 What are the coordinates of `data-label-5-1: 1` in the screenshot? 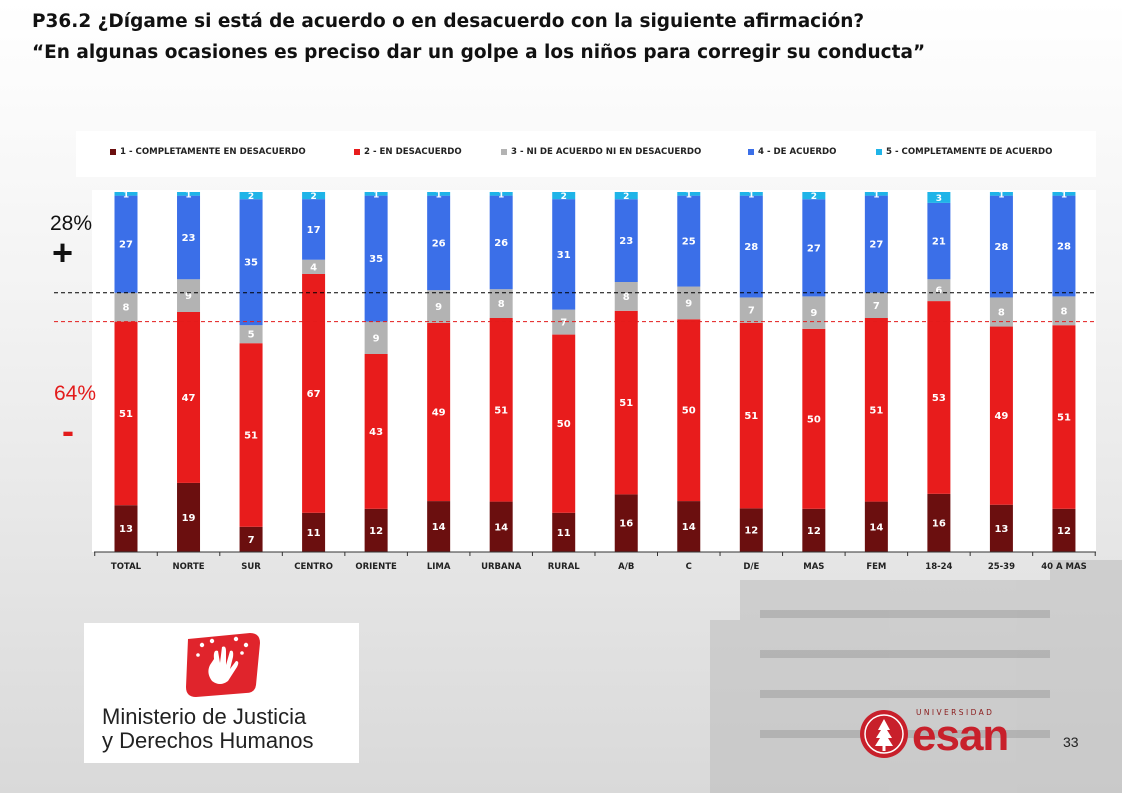 It's located at (188, 195).